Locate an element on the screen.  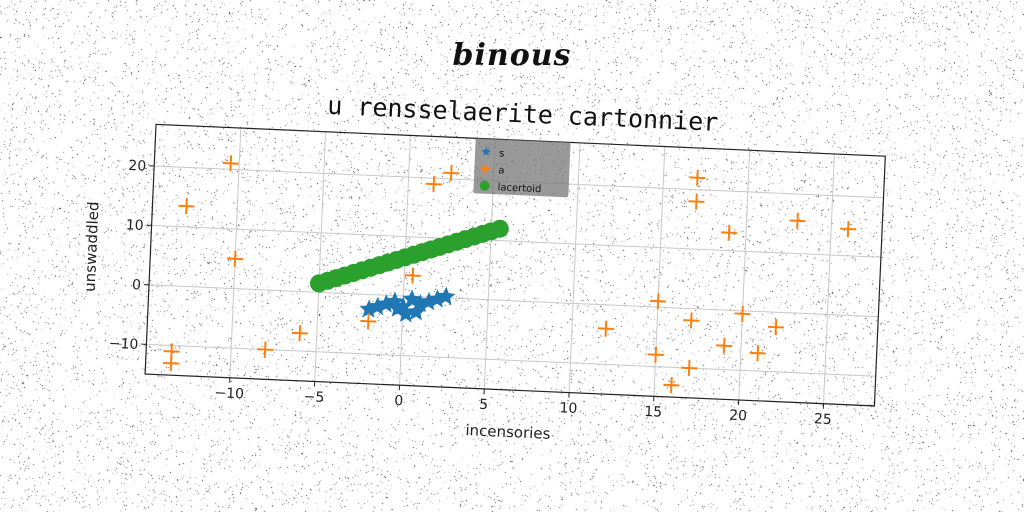
x-tick-label: 0 is located at coordinates (399, 401).